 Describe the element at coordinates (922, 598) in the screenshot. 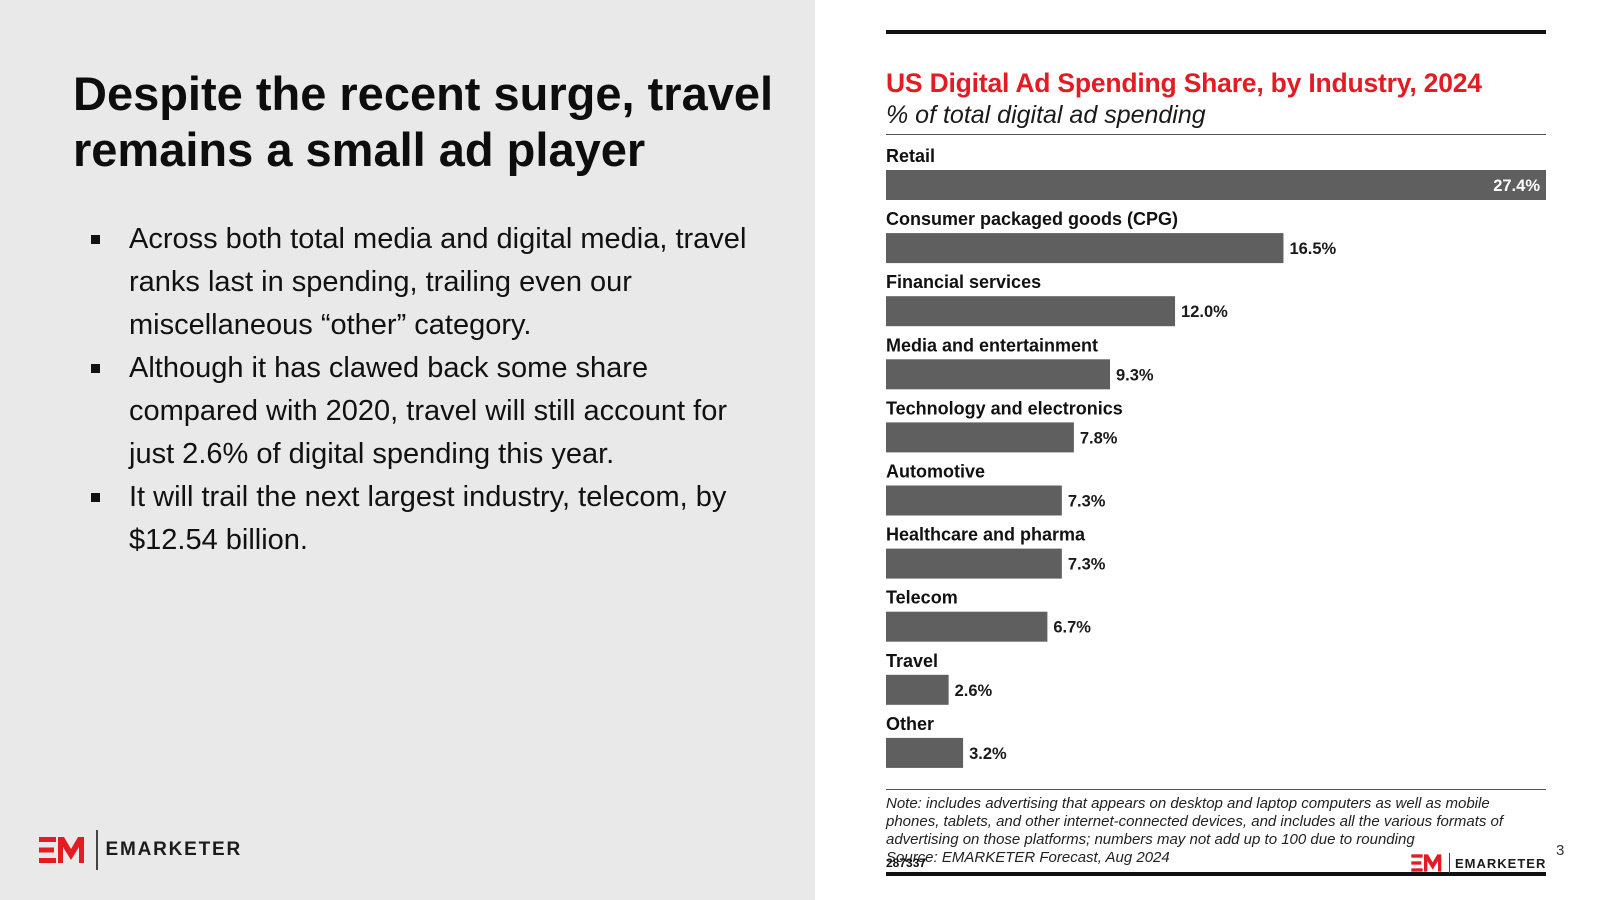

I see `category-label: Telecom` at that location.